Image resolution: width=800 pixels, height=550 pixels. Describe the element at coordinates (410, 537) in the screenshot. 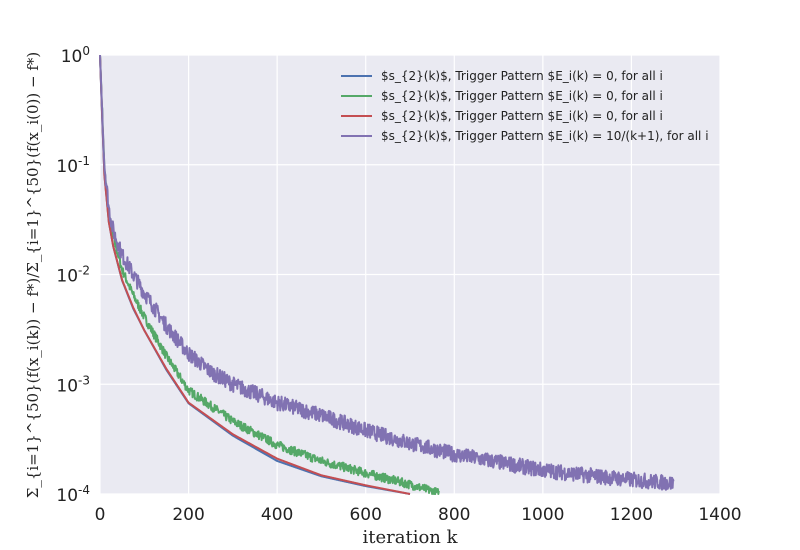

I see `x-axis-label: iteration k` at that location.